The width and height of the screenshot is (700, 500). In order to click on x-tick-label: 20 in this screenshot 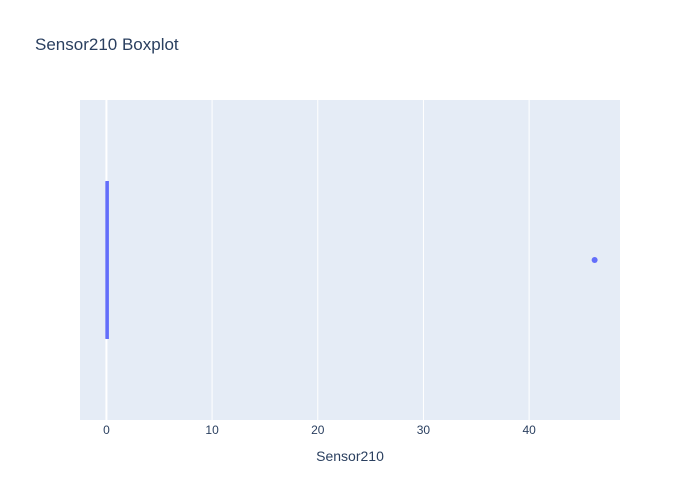, I will do `click(318, 430)`.